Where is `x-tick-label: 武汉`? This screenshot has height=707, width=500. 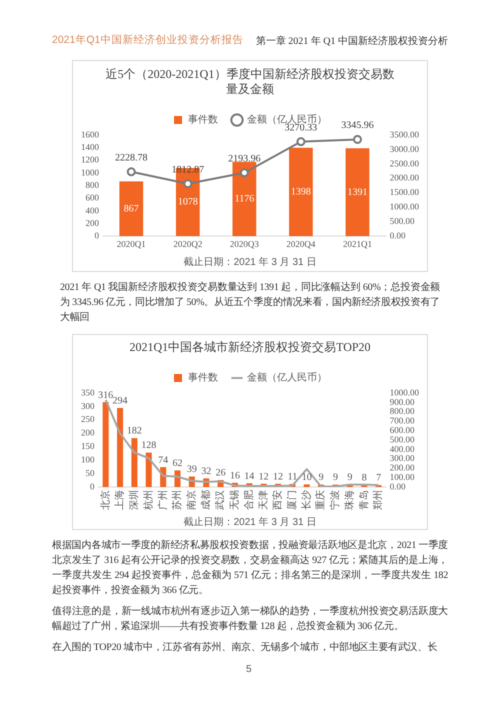 x-tick-label: 武汉 is located at coordinates (220, 500).